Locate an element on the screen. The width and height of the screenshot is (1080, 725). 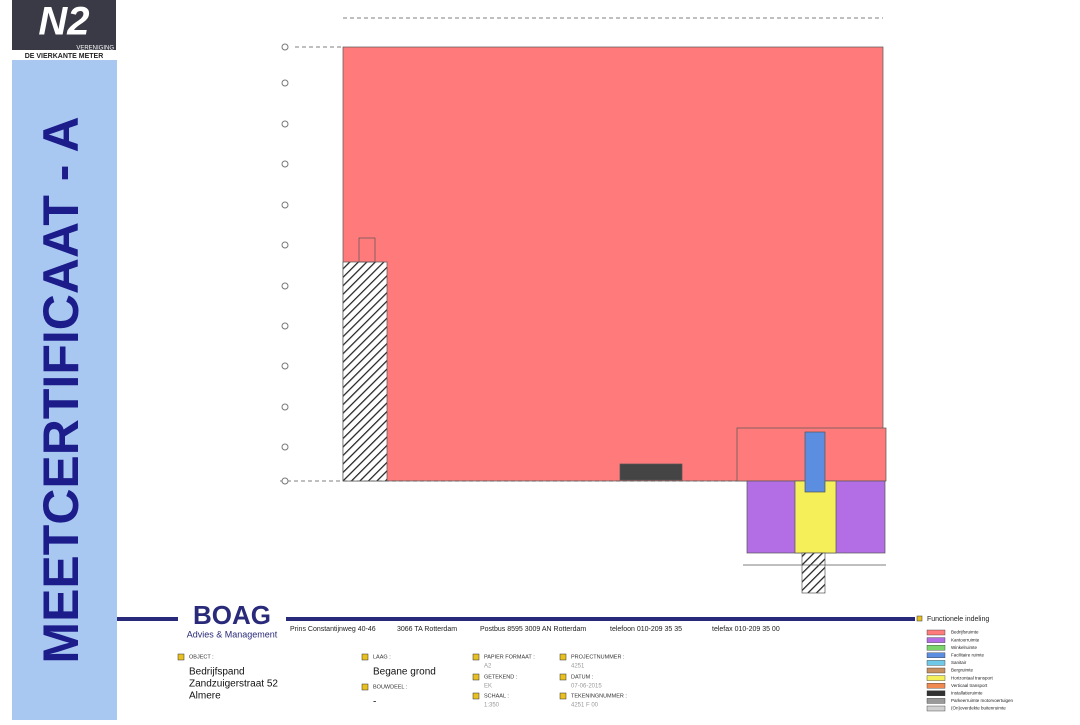
legend-label: Installatieruimte is located at coordinates (967, 692).